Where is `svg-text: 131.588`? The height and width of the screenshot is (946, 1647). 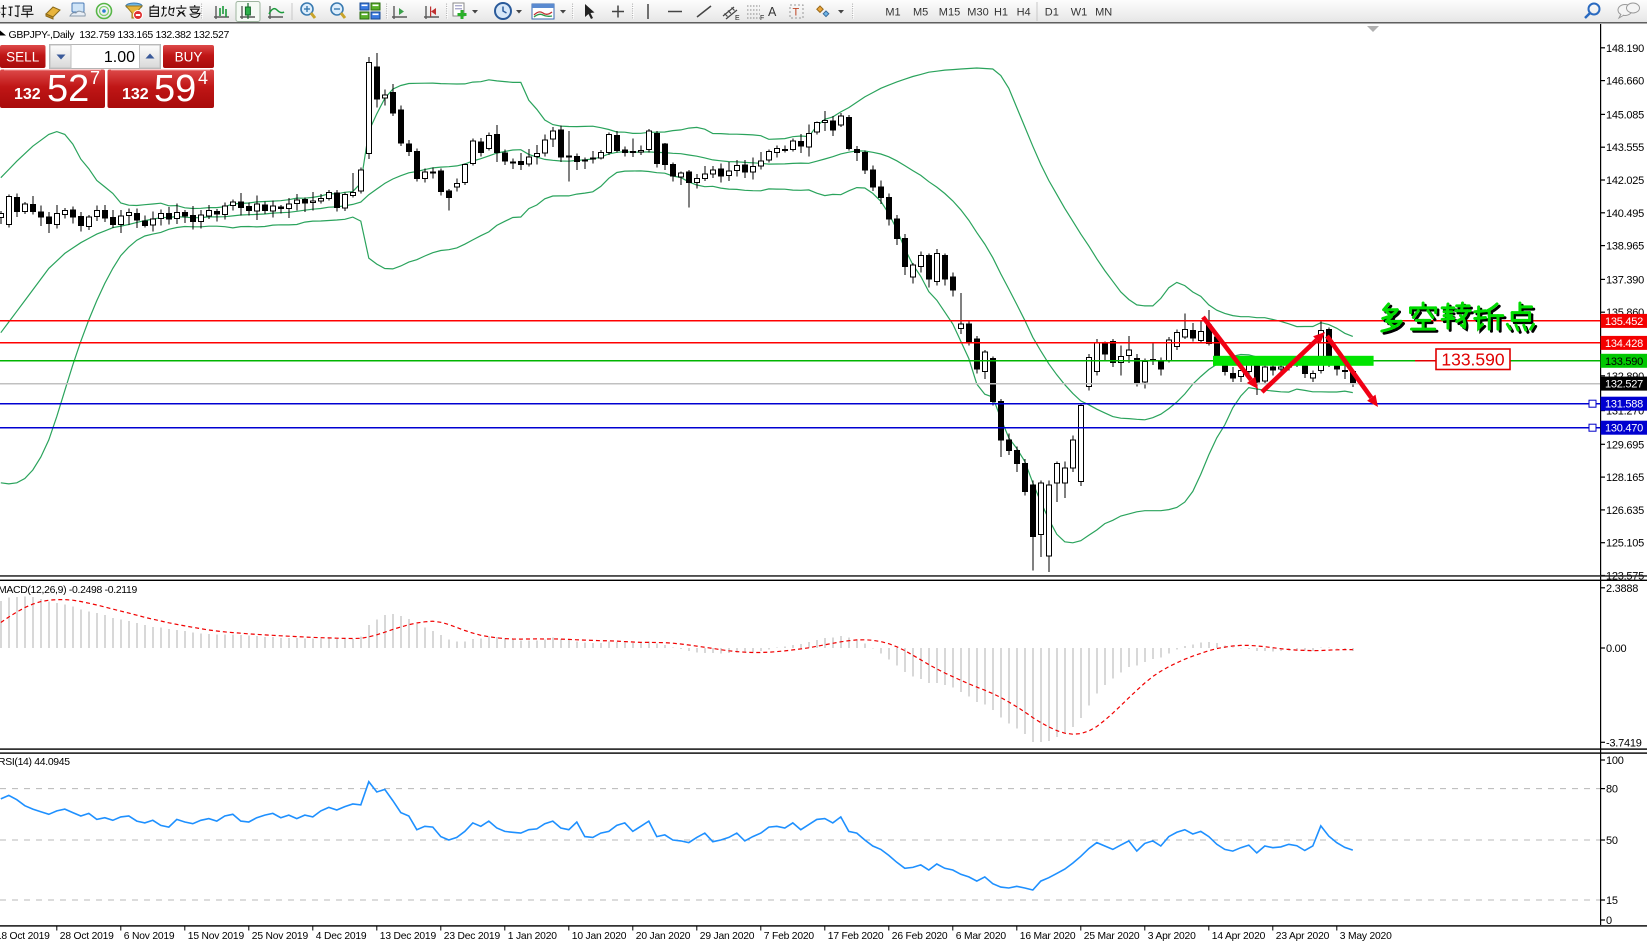
svg-text: 131.588 is located at coordinates (1624, 405).